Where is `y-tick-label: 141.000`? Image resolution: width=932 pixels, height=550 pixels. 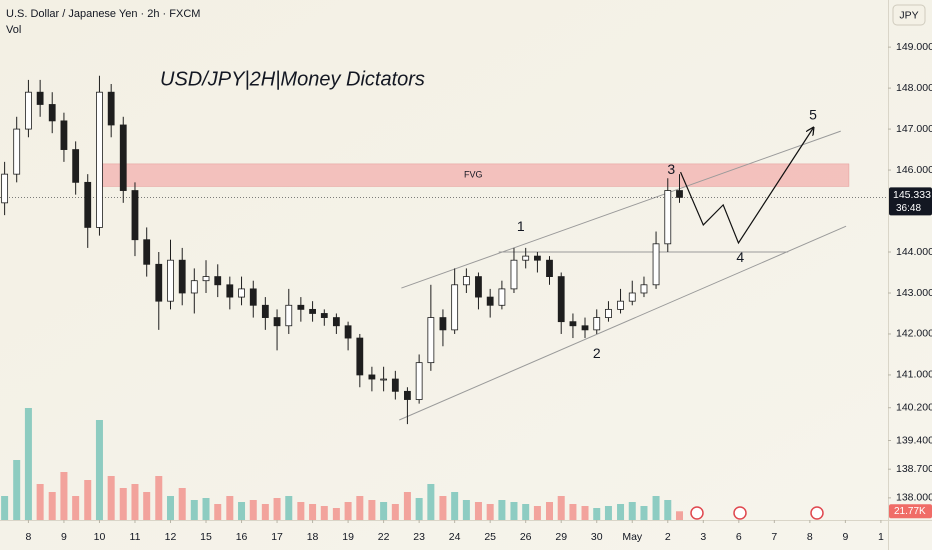
y-tick-label: 141.000 is located at coordinates (914, 375).